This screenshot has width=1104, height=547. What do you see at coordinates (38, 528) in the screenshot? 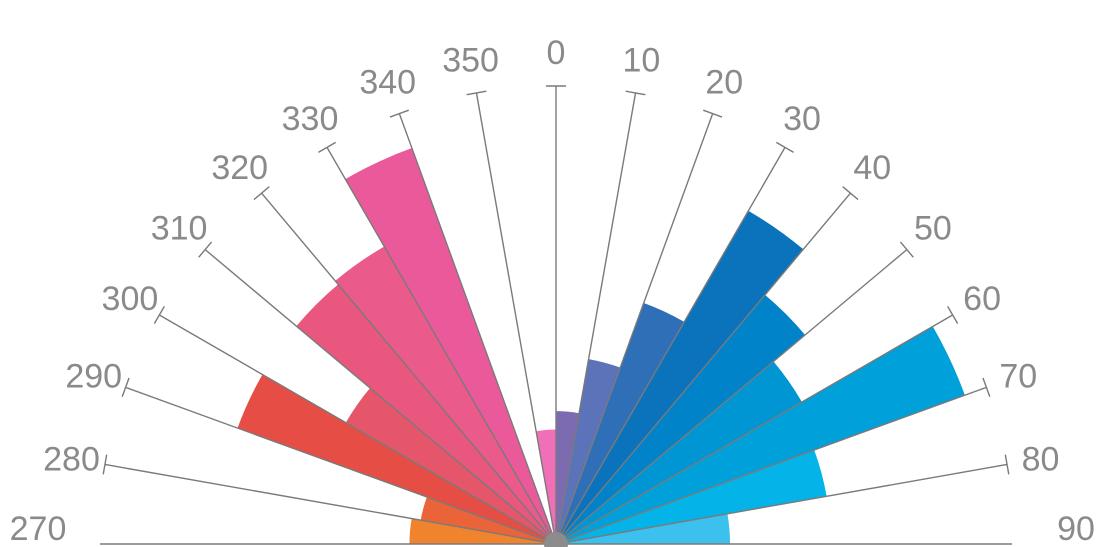
I see `direction-label: 270` at bounding box center [38, 528].